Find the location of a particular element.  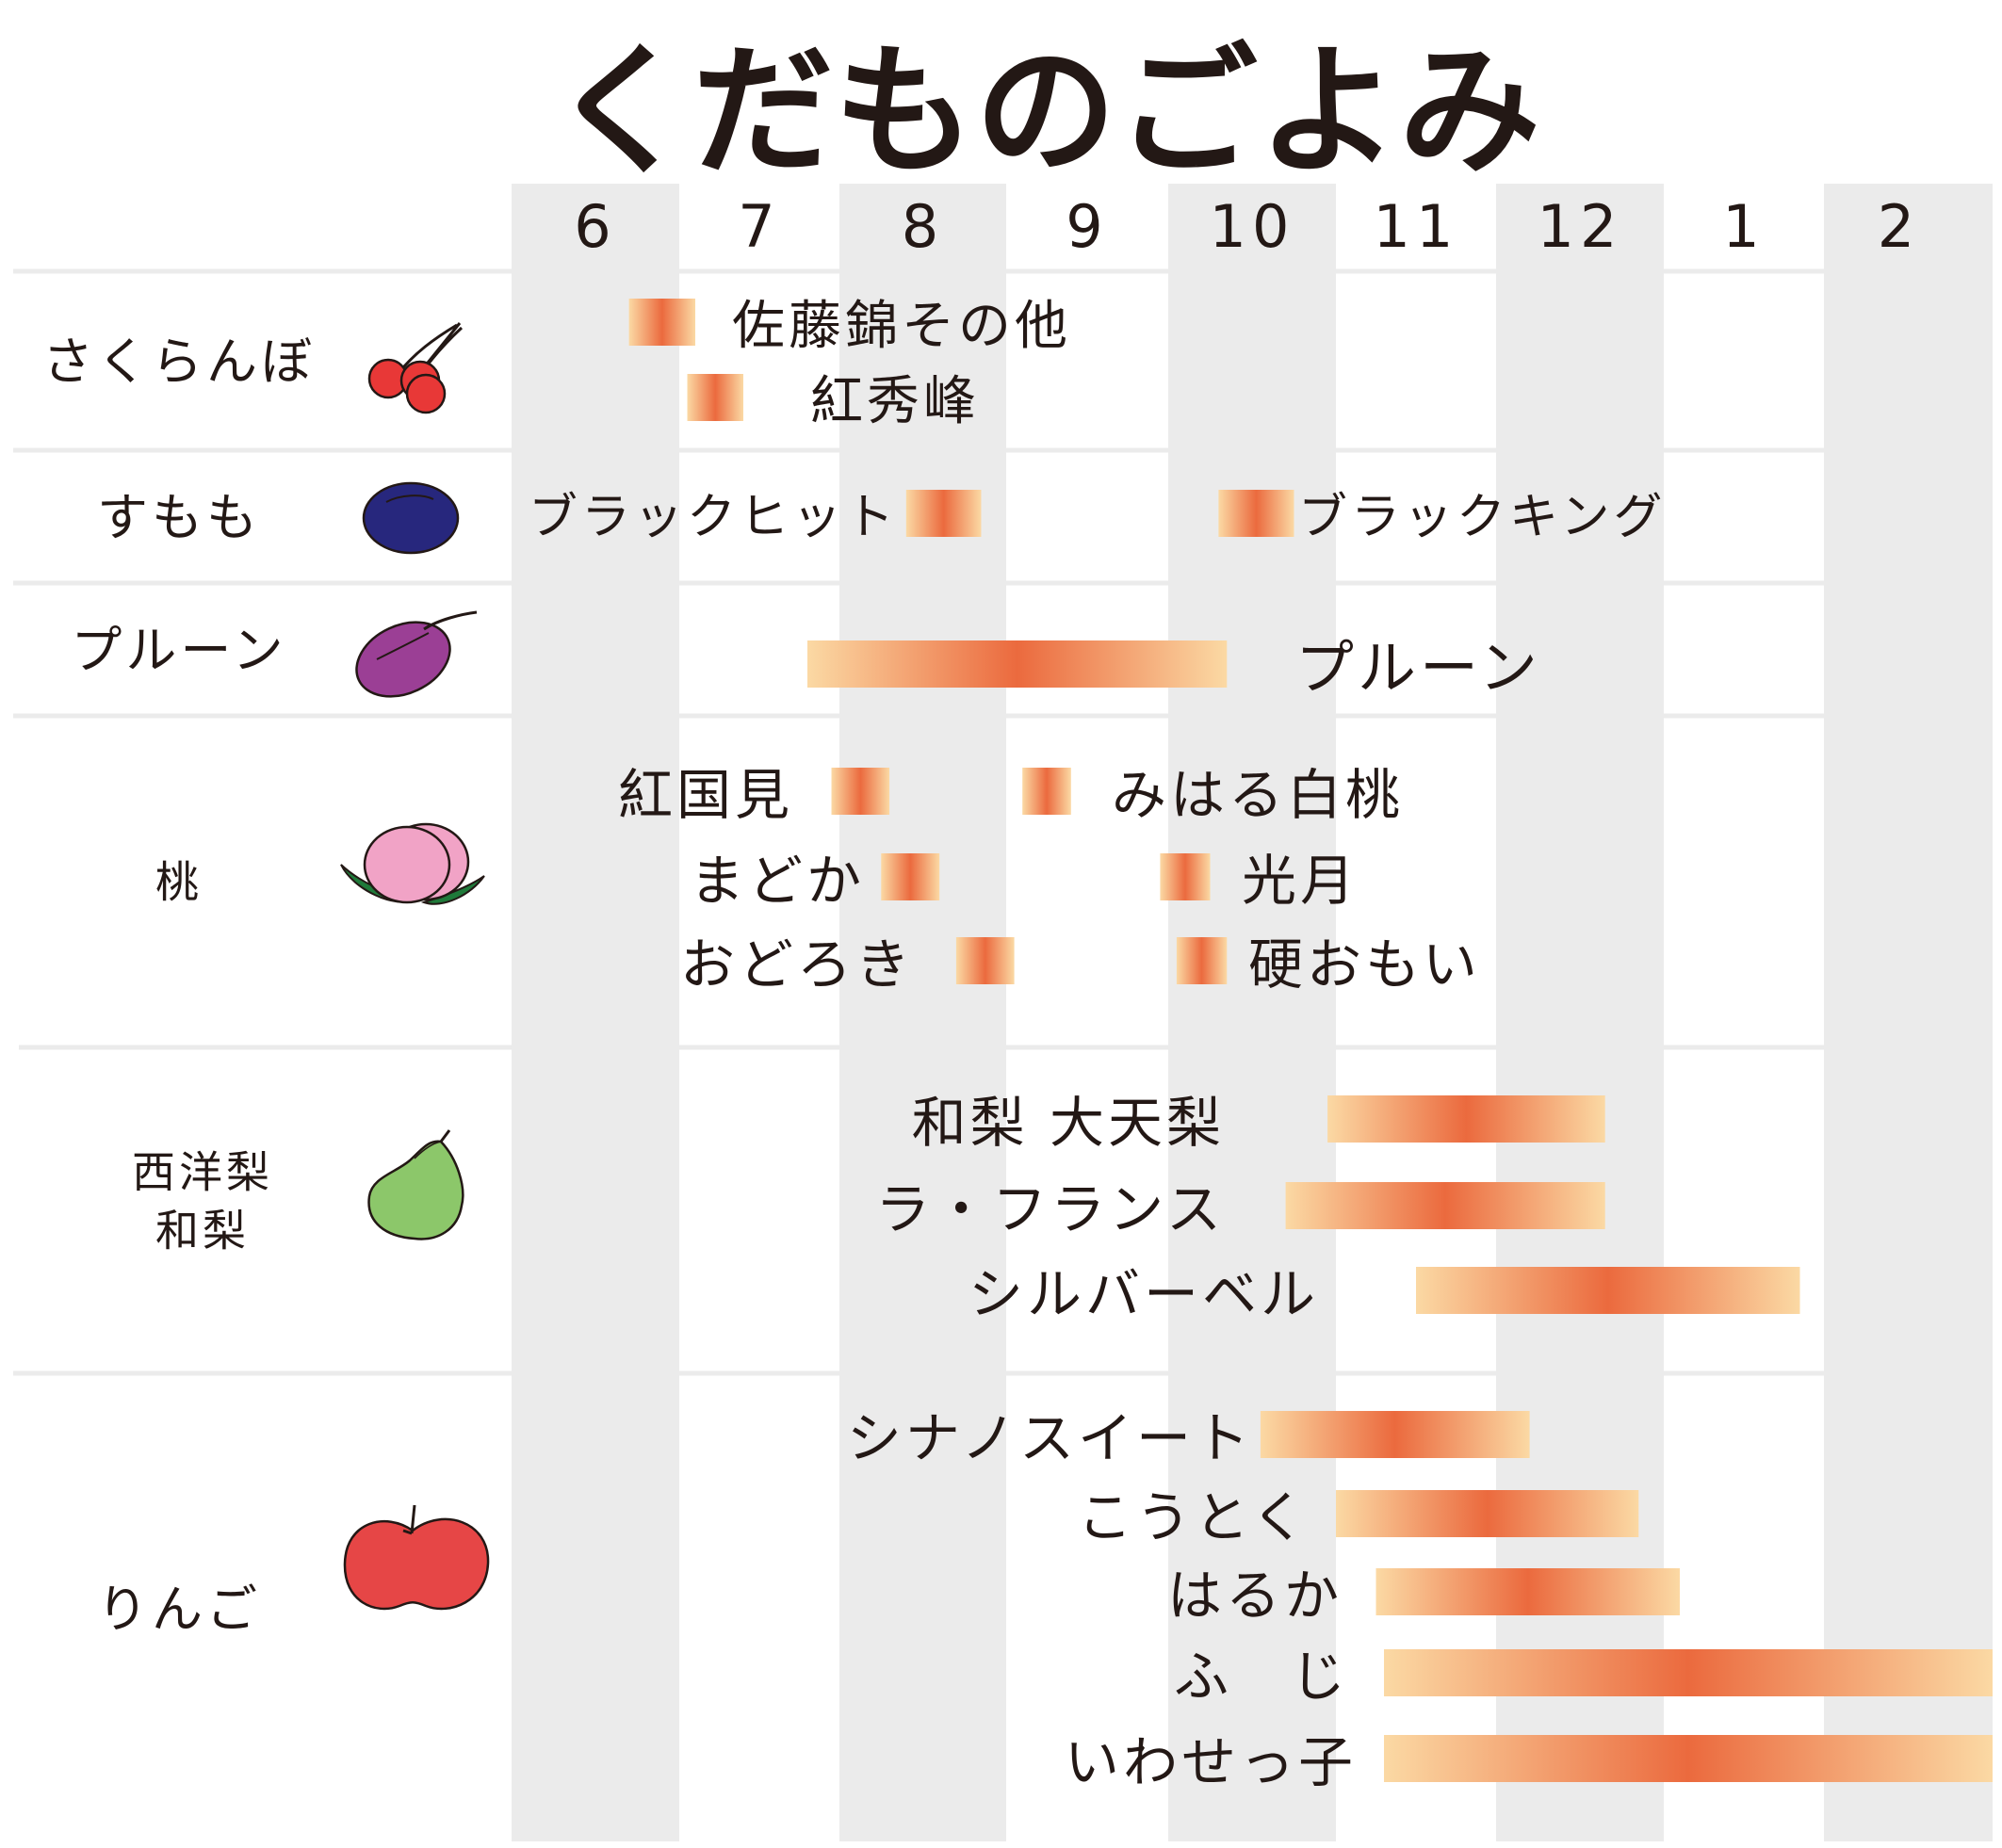

cherry-icon is located at coordinates (415, 368).